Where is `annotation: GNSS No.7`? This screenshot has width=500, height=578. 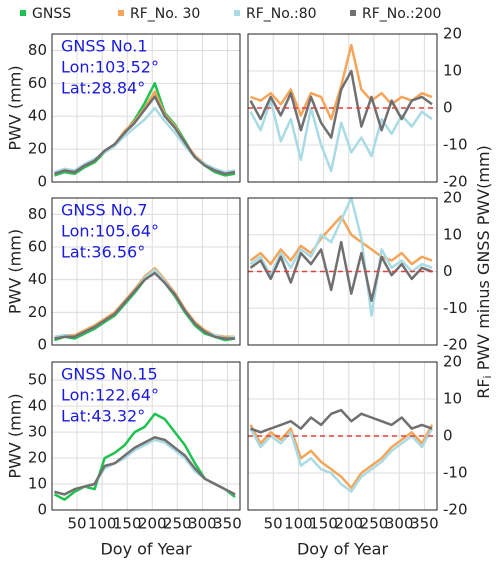 annotation: GNSS No.7 is located at coordinates (104, 210).